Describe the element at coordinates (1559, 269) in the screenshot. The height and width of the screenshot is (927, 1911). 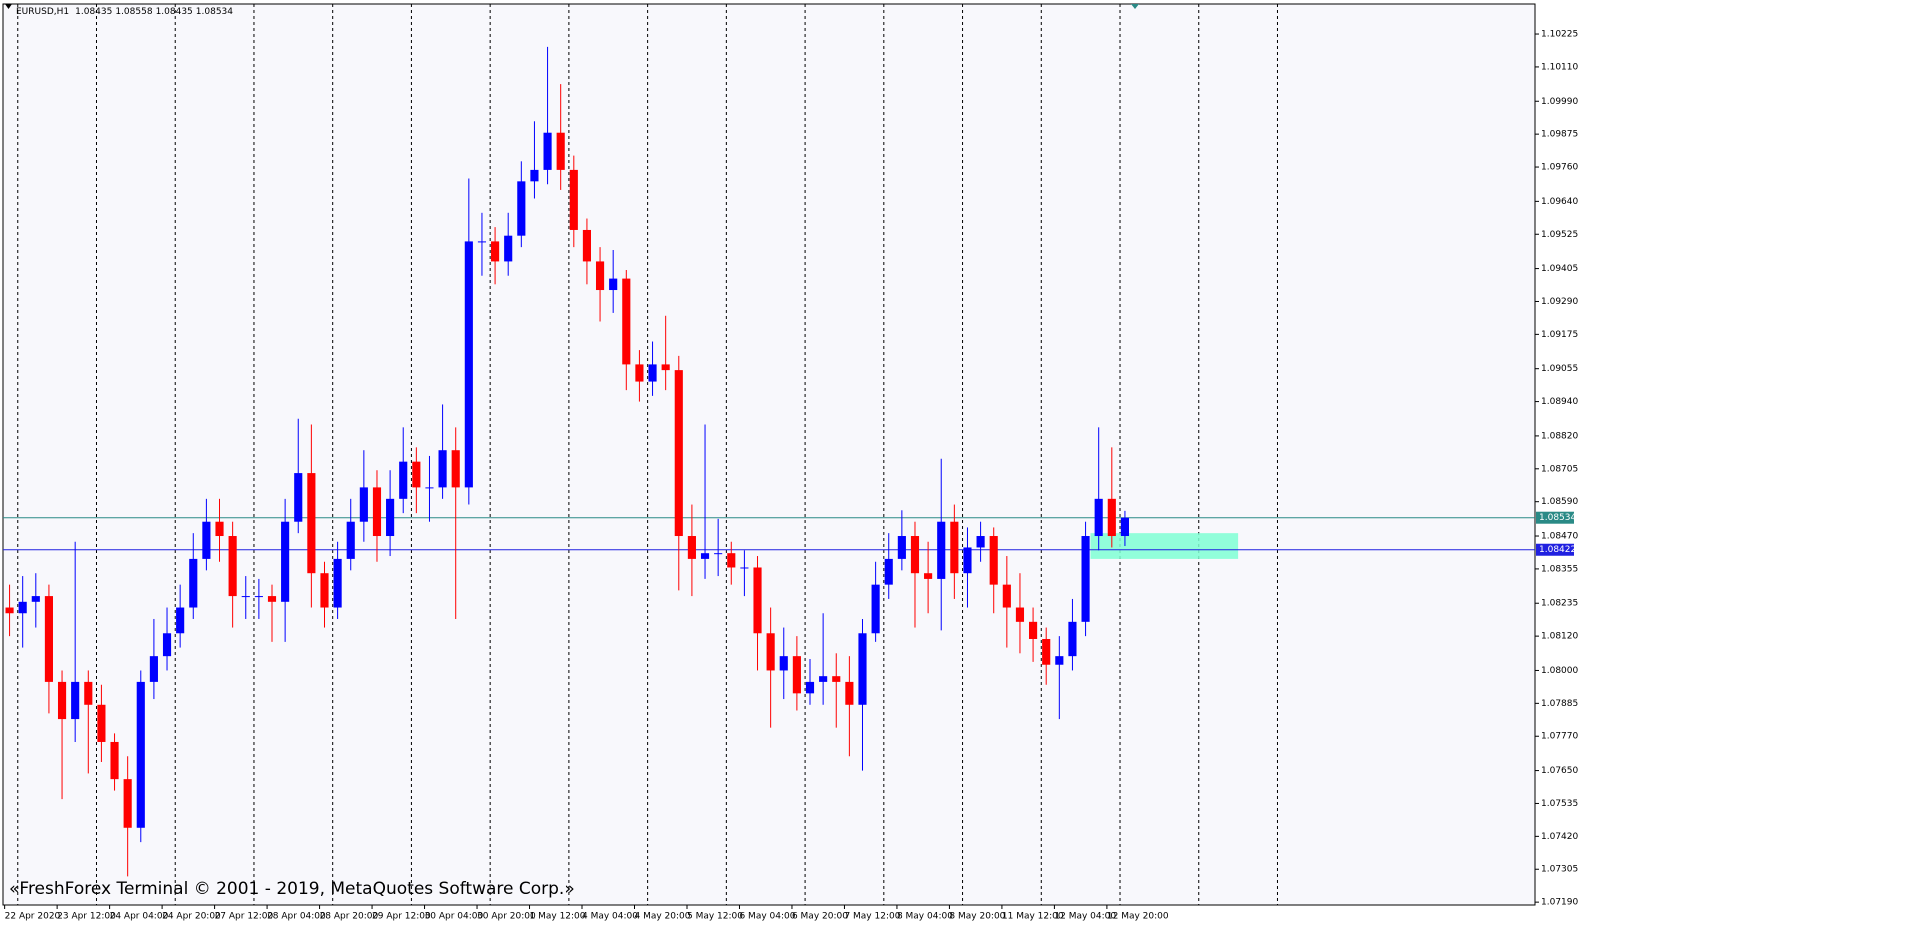
I see `y-tick-label: 1.09405` at that location.